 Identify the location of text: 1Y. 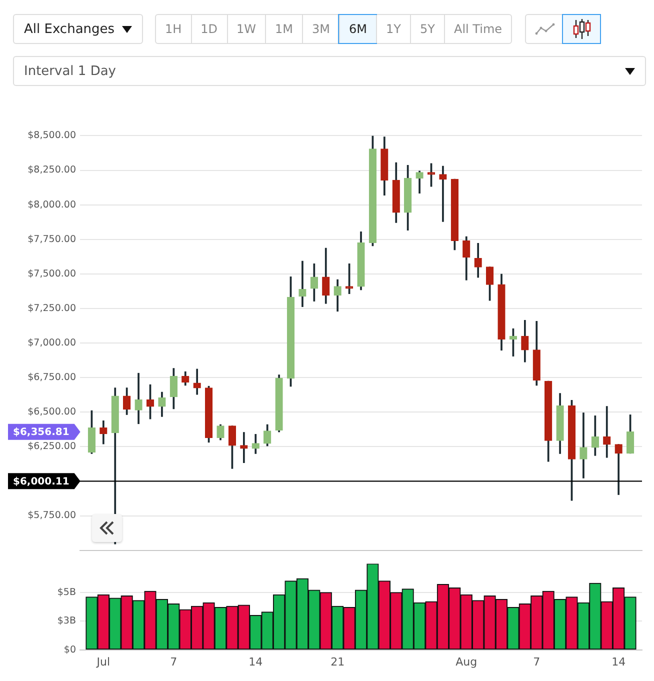
(393, 29).